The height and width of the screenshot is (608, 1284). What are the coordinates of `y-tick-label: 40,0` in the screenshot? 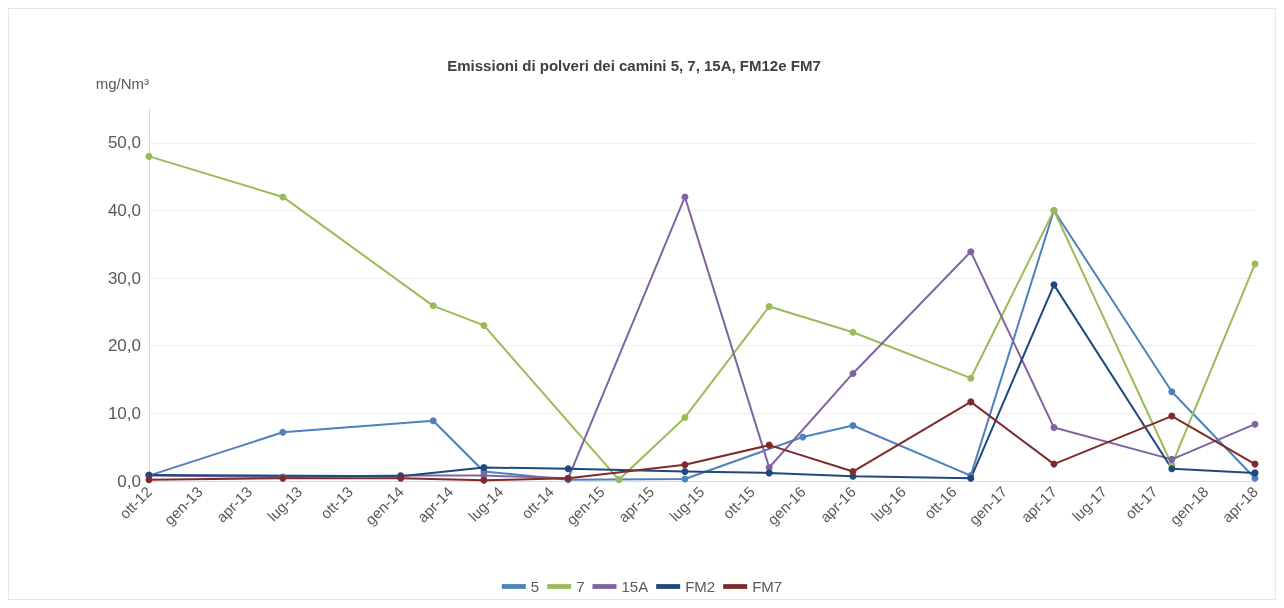 It's located at (124, 210).